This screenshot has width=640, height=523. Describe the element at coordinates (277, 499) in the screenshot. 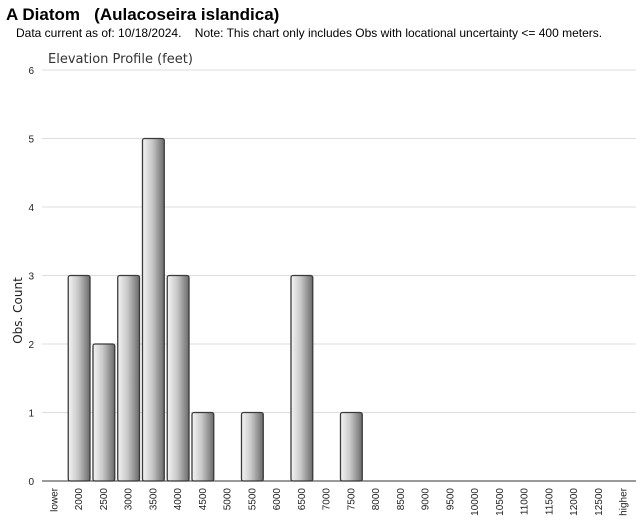

I see `x-tick-label: 6000` at that location.